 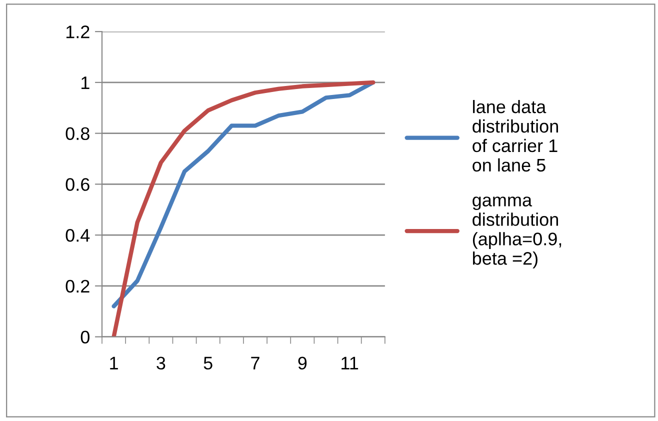 I want to click on x-tick-label: 9, so click(x=302, y=363).